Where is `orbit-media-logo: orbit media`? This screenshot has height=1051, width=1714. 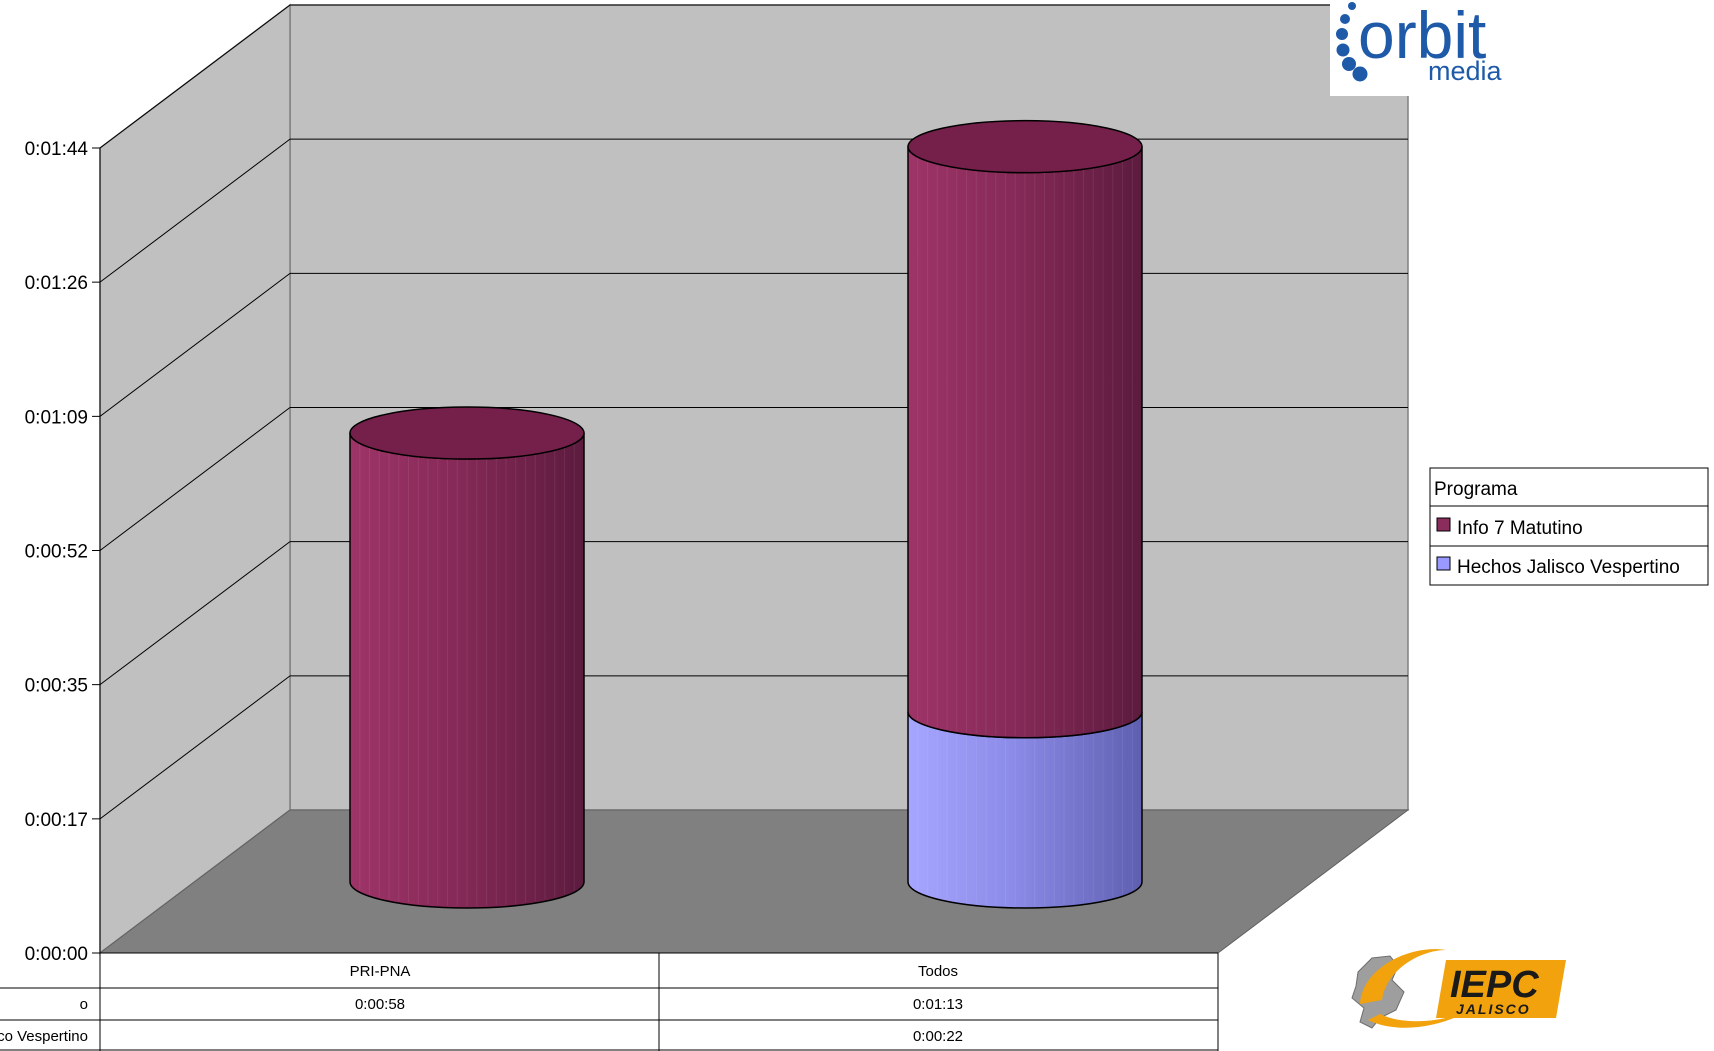
orbit-media-logo: orbit media is located at coordinates (1434, 48).